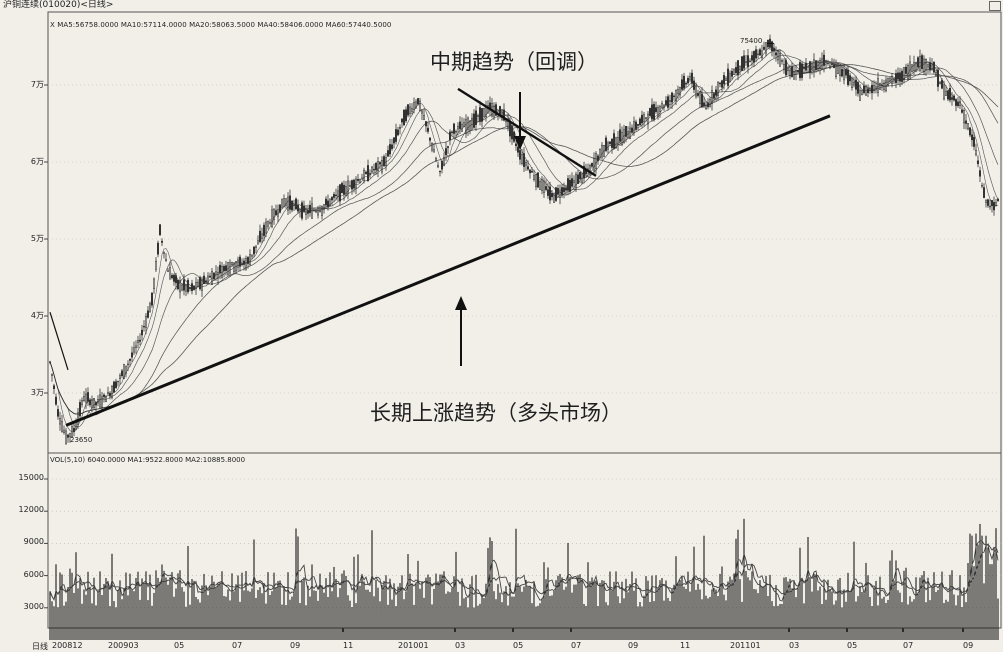 This screenshot has width=1003, height=652. Describe the element at coordinates (633, 645) in the screenshot. I see `x-tick-label: 09` at that location.